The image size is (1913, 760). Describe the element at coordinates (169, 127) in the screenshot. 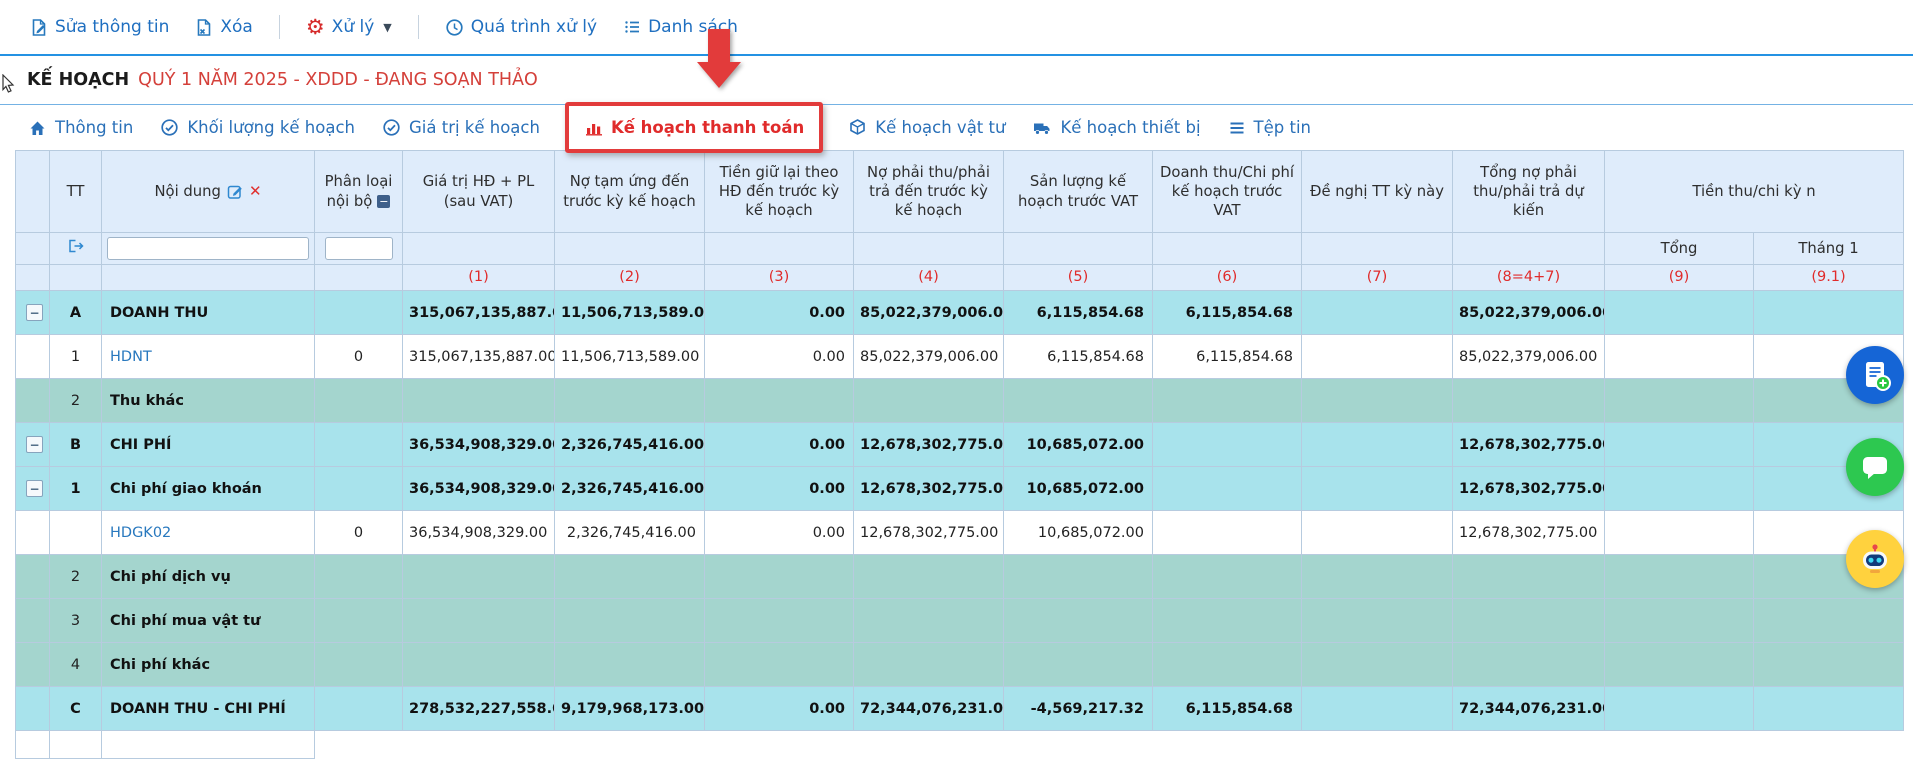

I see `check-circle-icon` at that location.